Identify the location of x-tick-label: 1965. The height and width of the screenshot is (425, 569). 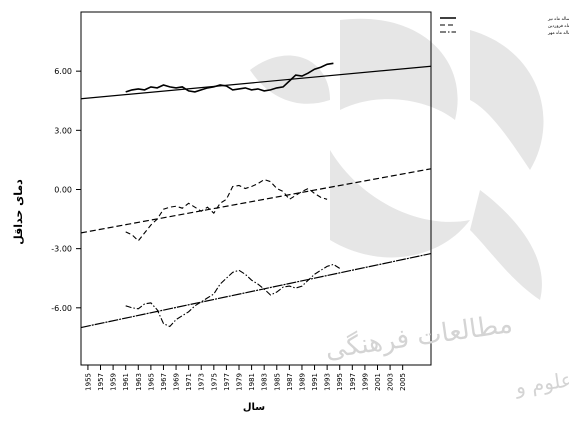
(151, 382).